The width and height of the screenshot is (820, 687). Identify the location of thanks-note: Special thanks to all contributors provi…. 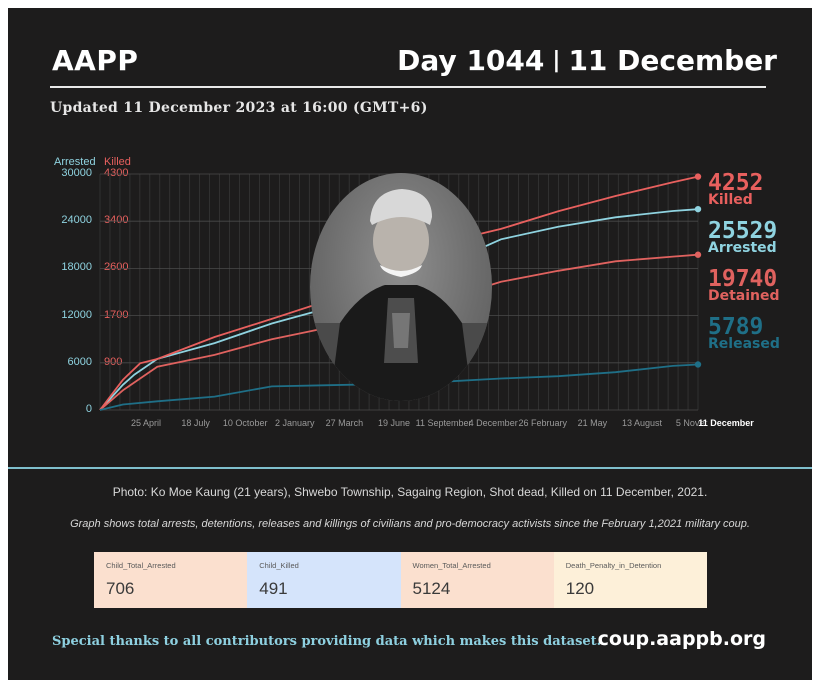
(327, 641).